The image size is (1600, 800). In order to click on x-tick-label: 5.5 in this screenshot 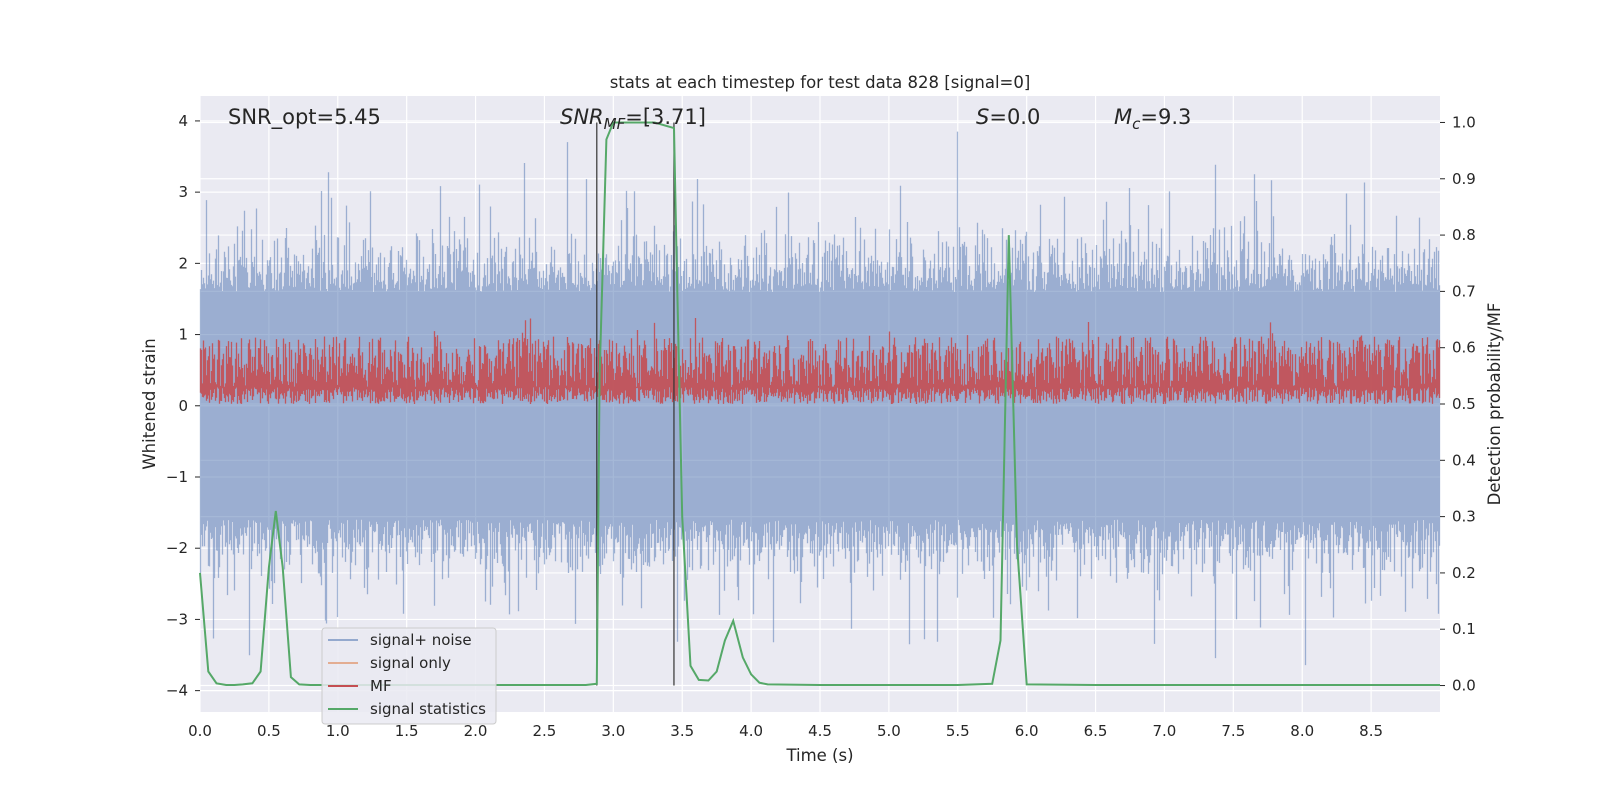, I will do `click(958, 731)`.